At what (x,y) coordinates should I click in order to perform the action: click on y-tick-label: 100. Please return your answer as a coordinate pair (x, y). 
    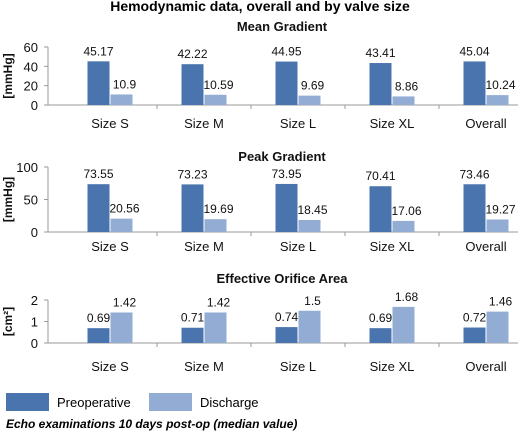
    Looking at the image, I should click on (27, 167).